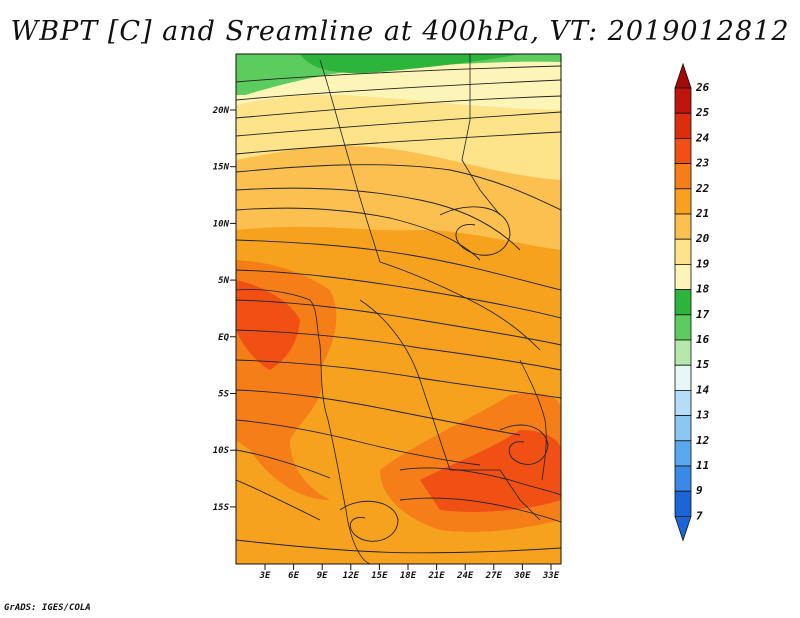  Describe the element at coordinates (379, 576) in the screenshot. I see `lon-label: 15E` at that location.